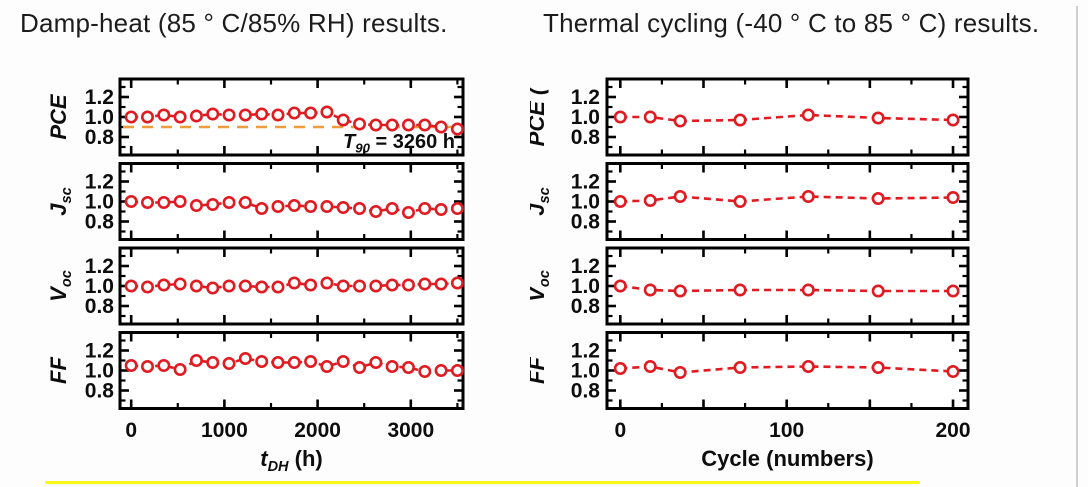 This screenshot has height=487, width=1088. What do you see at coordinates (224, 430) in the screenshot?
I see `x-tick-label: 1000` at bounding box center [224, 430].